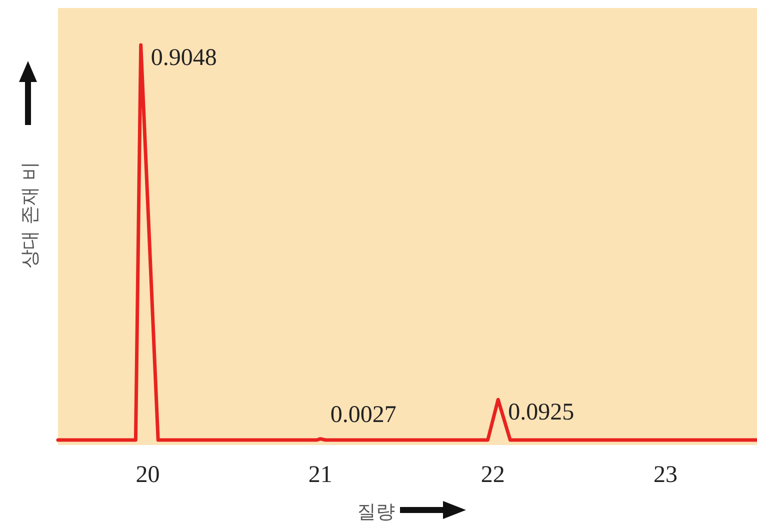 This screenshot has width=757, height=527. What do you see at coordinates (320, 475) in the screenshot?
I see `x-tick-label: 21` at bounding box center [320, 475].